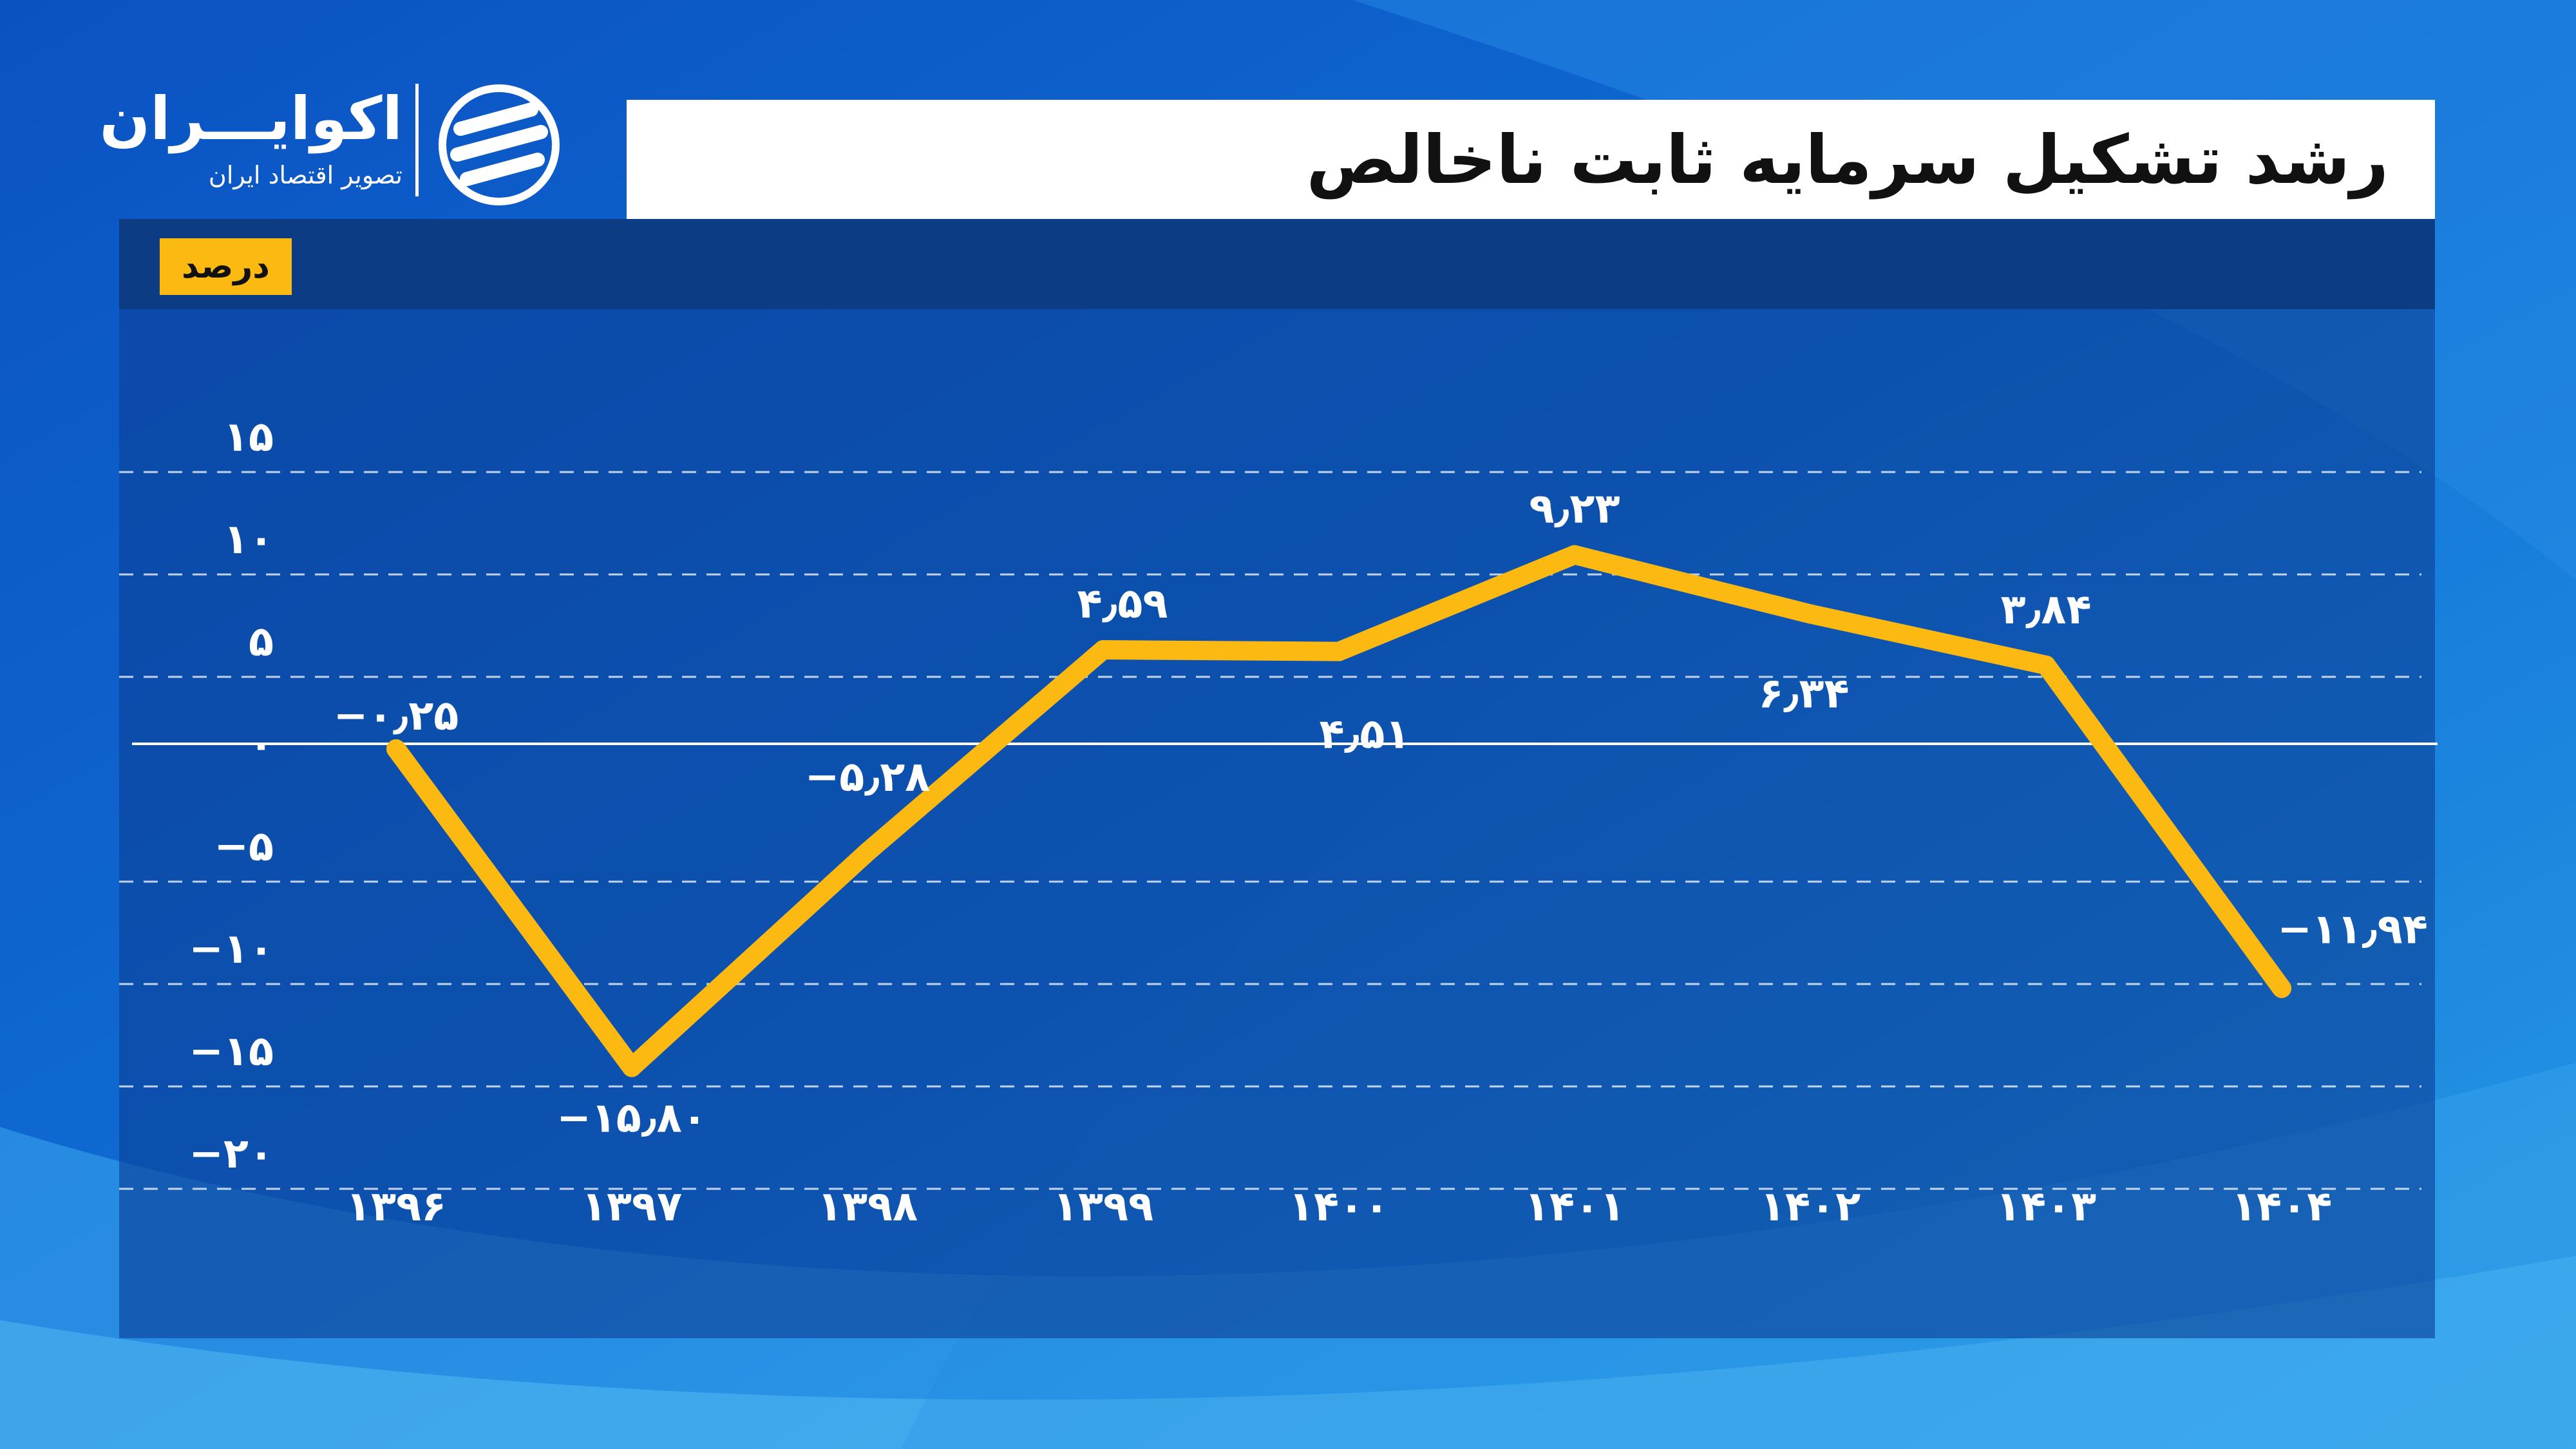 This screenshot has width=2576, height=1449. I want to click on ecoiran-logo-icon, so click(499, 144).